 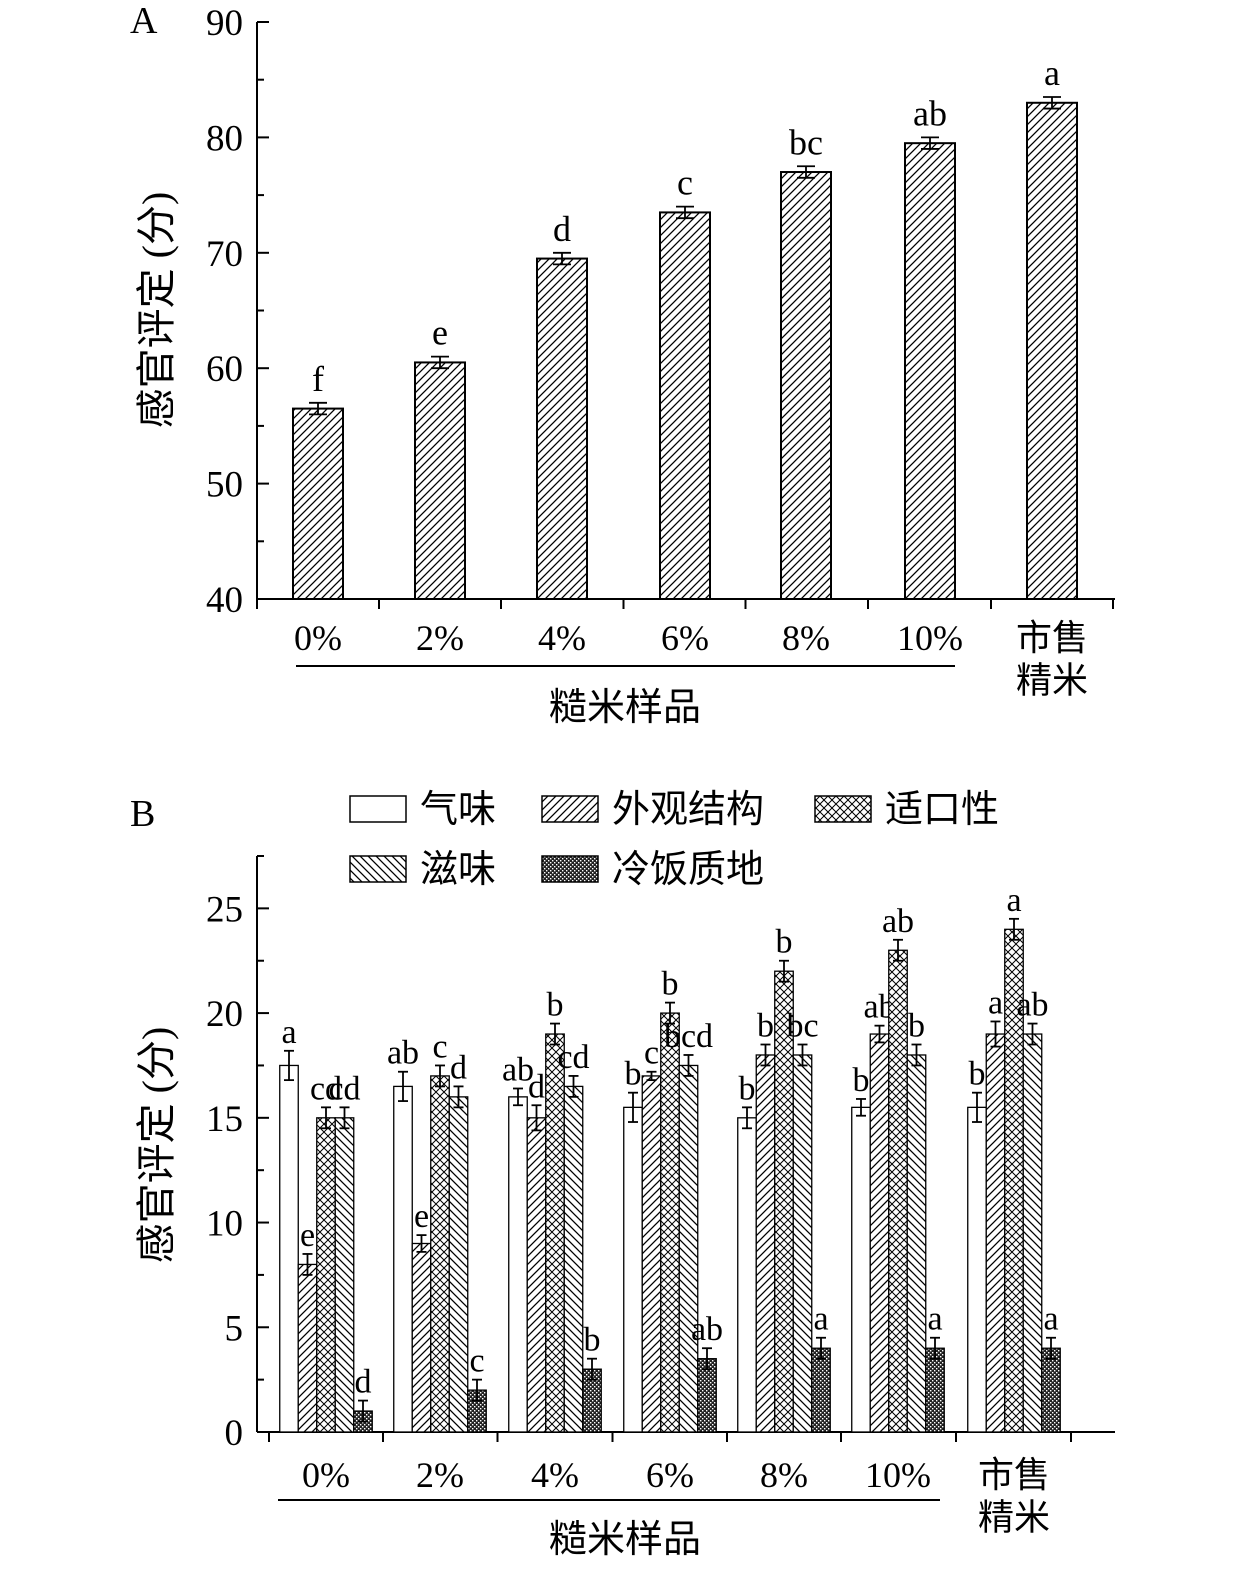 I want to click on significance-letter: f, so click(x=318, y=379).